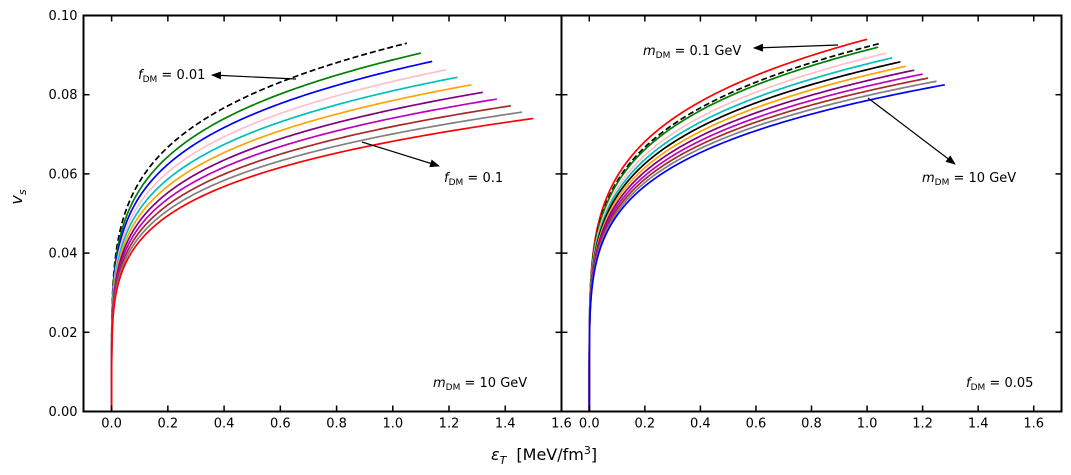 The width and height of the screenshot is (1071, 475). Describe the element at coordinates (254, 75) in the screenshot. I see `left-top-annotation-arrow` at that location.